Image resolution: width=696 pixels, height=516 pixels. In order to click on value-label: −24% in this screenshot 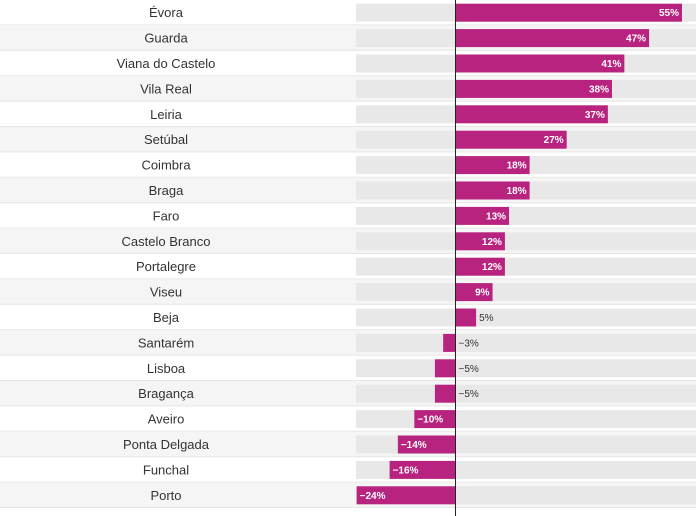, I will do `click(373, 496)`.